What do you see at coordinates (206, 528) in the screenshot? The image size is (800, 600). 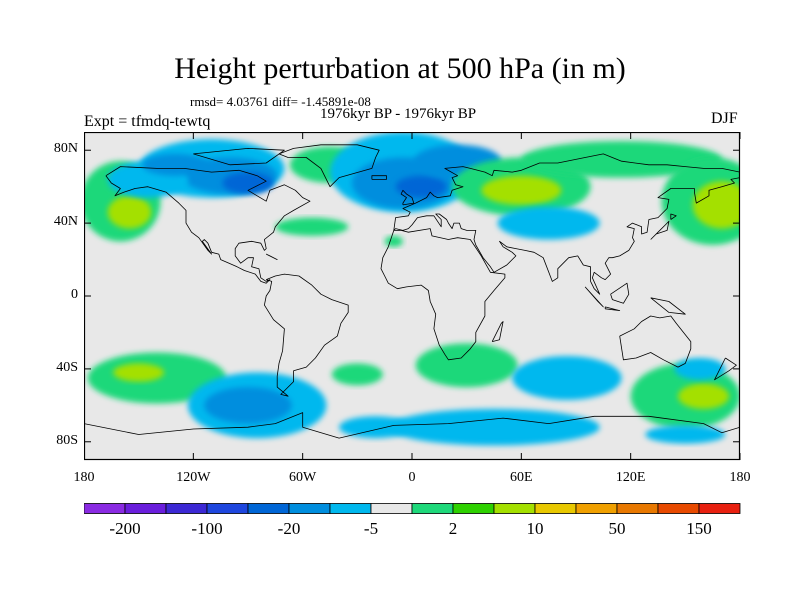 I see `colorbar-label: -100` at bounding box center [206, 528].